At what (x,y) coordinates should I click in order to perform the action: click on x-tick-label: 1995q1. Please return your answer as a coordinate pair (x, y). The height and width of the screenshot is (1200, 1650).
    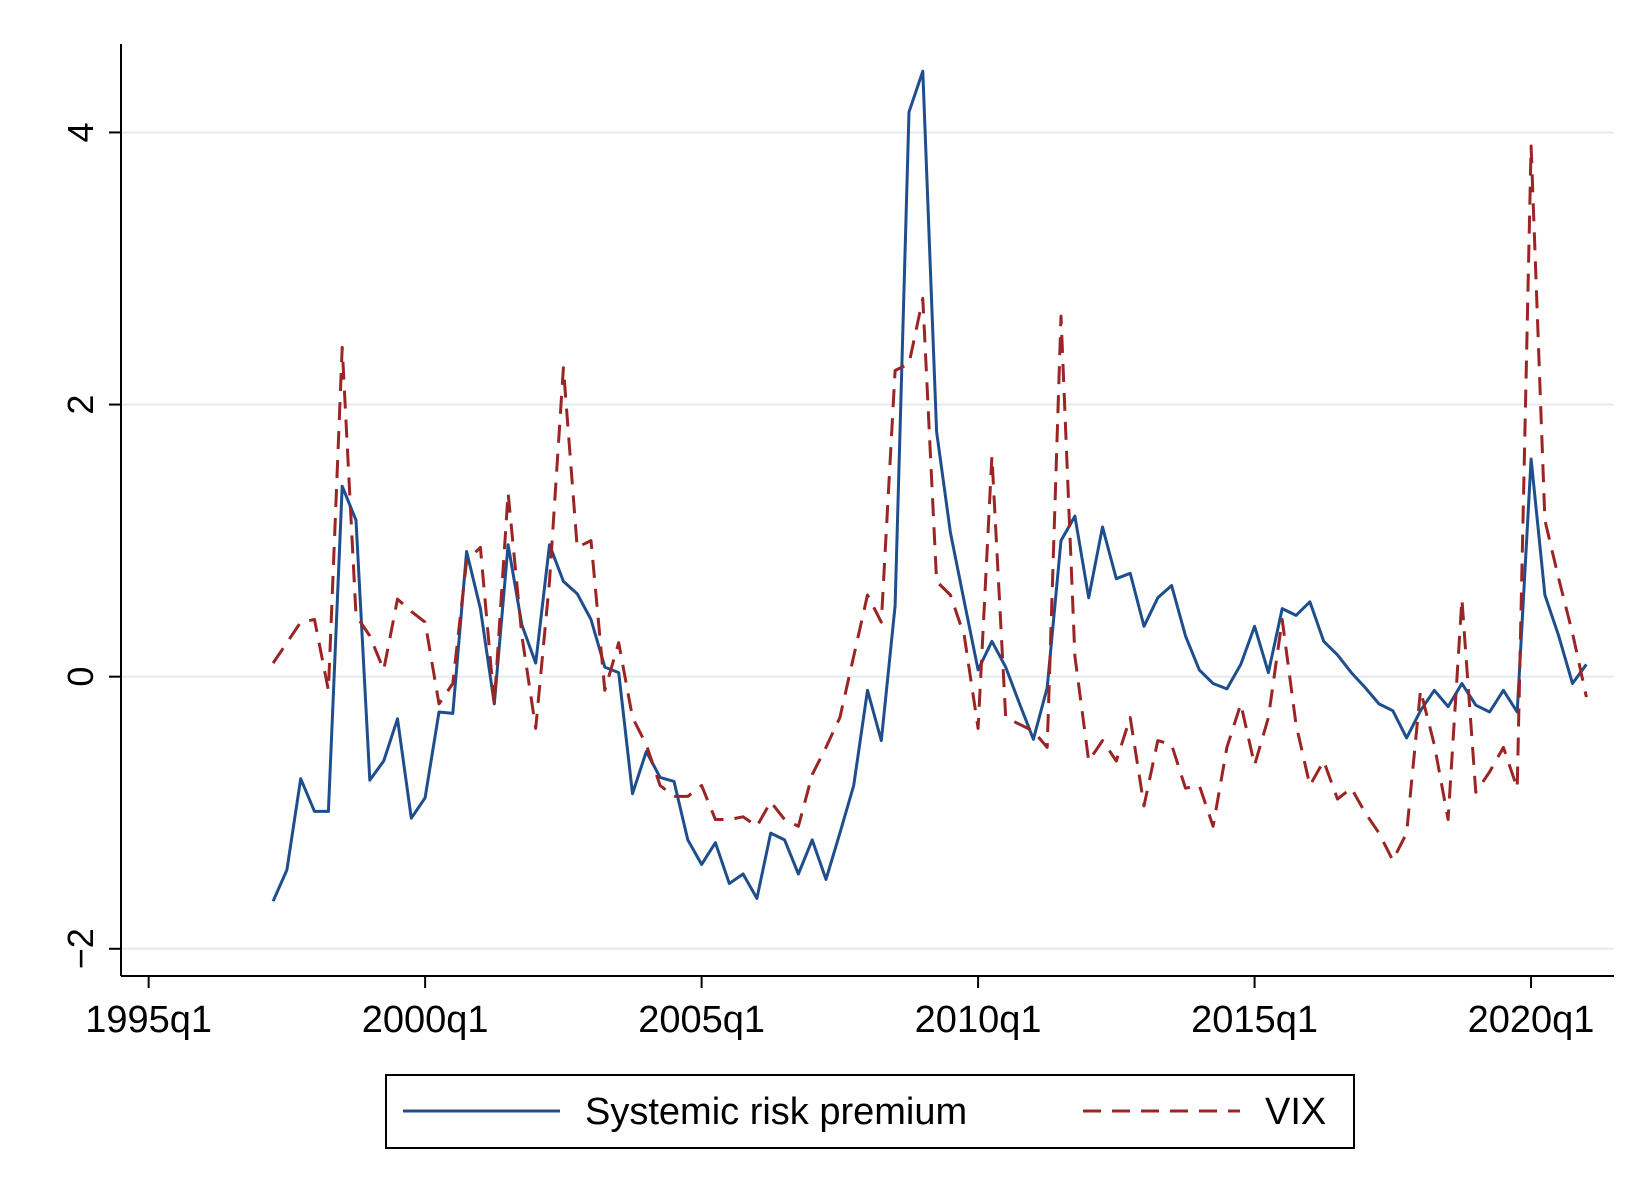
    Looking at the image, I should click on (148, 1020).